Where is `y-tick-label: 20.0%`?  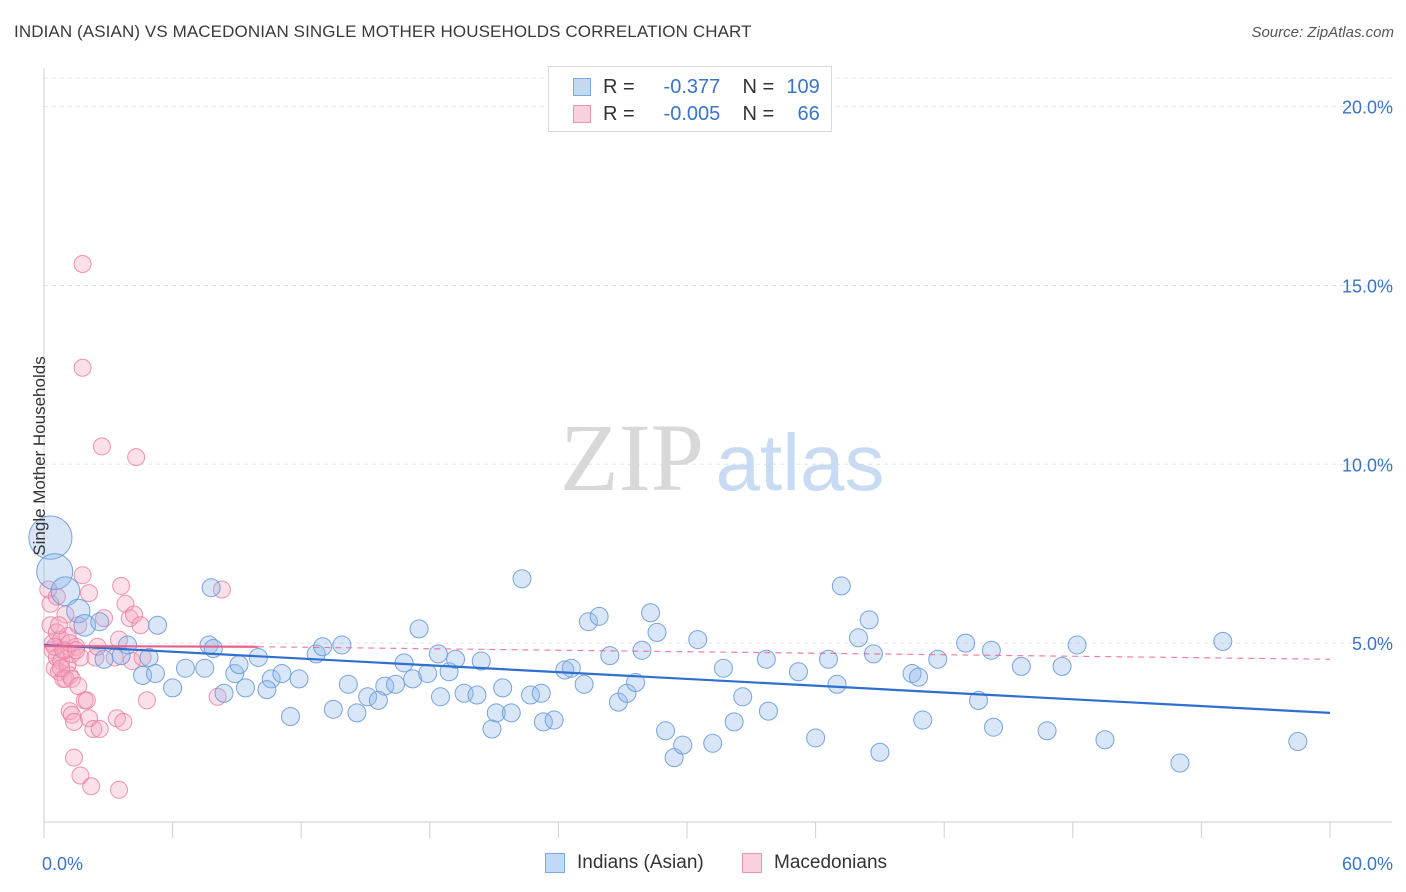
y-tick-label: 20.0% is located at coordinates (1367, 108).